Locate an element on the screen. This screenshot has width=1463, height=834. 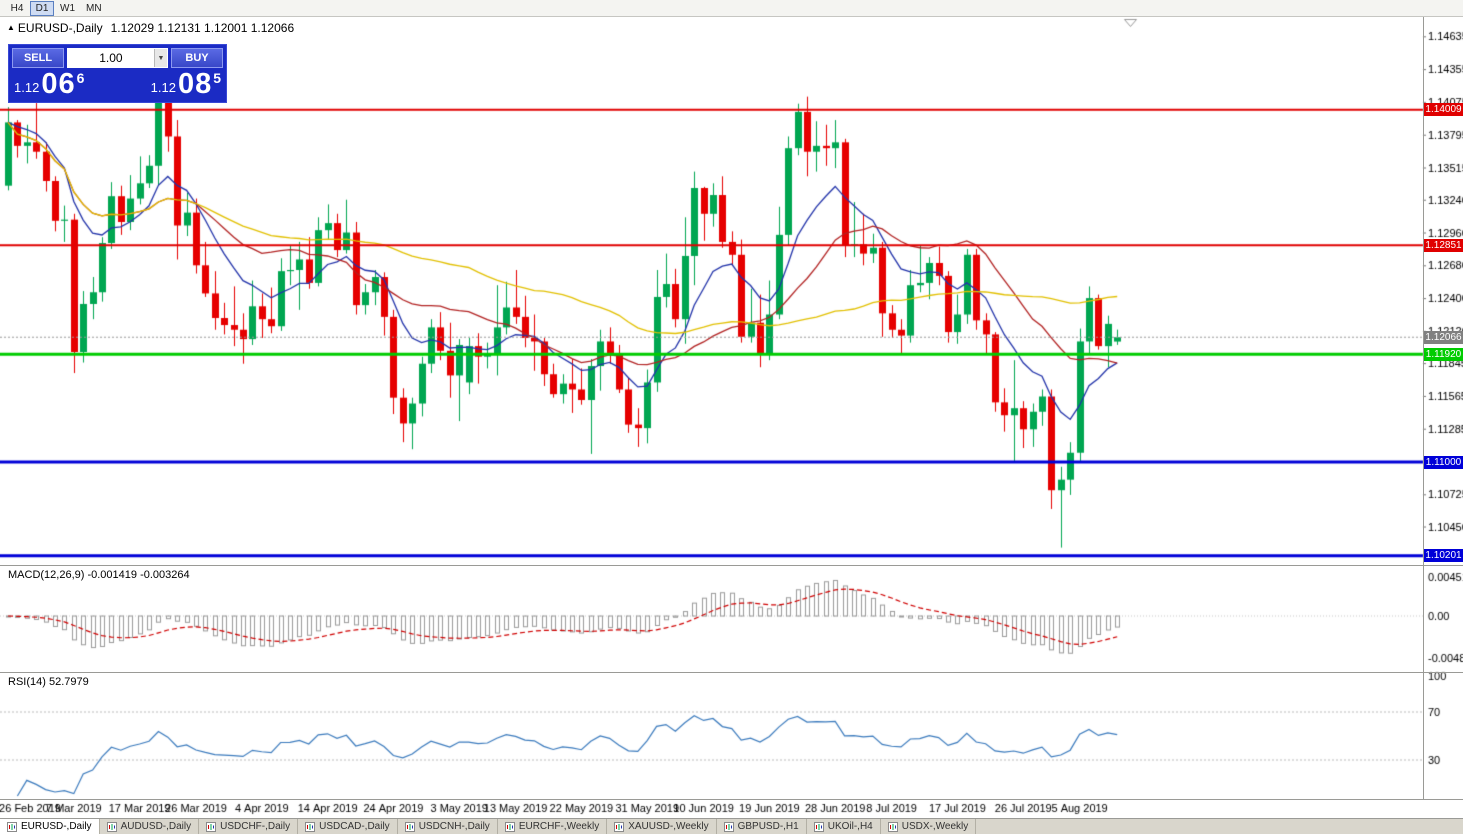
tab-label: EURUSD-,Daily is located at coordinates (56, 826).